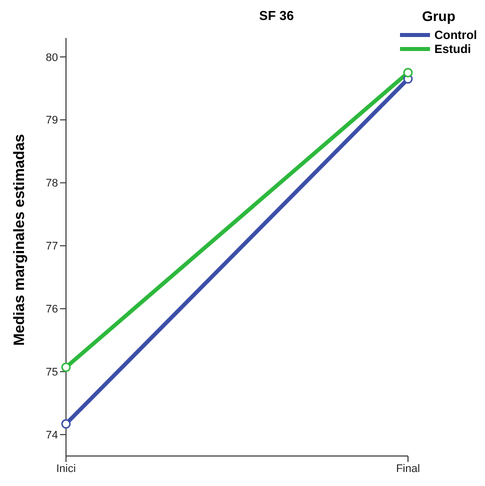  I want to click on y-tick-label: 75, so click(52, 372).